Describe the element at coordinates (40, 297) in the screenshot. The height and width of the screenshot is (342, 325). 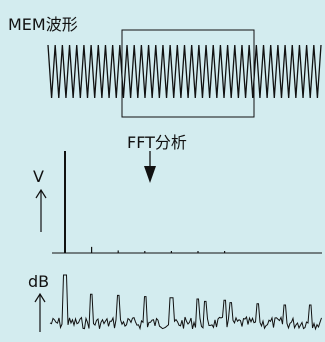
I see `db-axis-arrow-head` at that location.